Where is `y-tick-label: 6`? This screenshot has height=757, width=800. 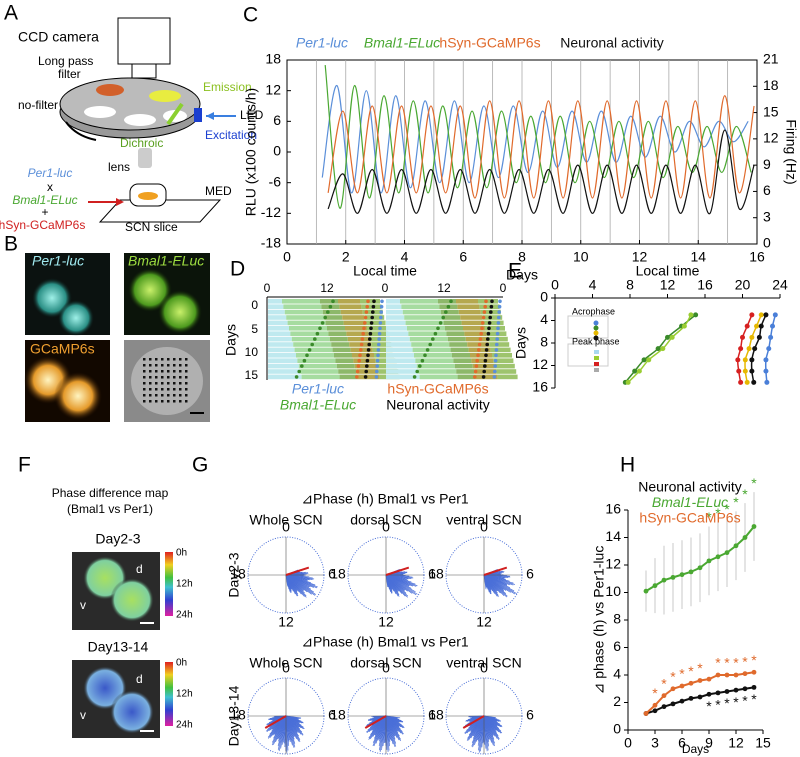
y-tick-label: 6 is located at coordinates (617, 646).